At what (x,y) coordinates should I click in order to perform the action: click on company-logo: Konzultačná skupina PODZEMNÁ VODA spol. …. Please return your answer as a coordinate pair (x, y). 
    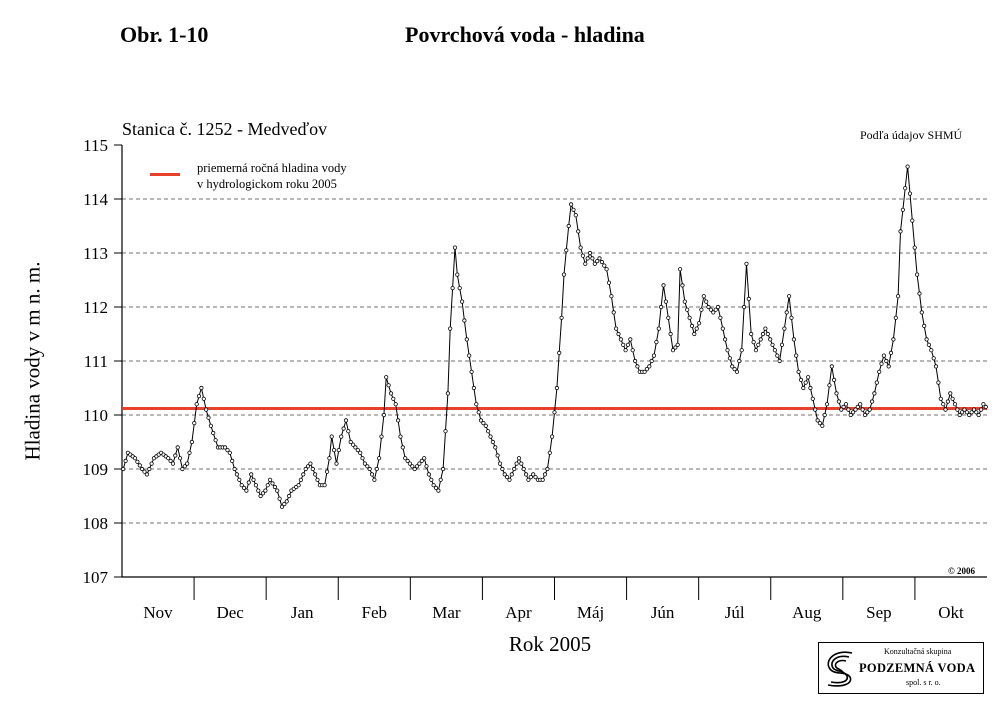
    Looking at the image, I should click on (901, 668).